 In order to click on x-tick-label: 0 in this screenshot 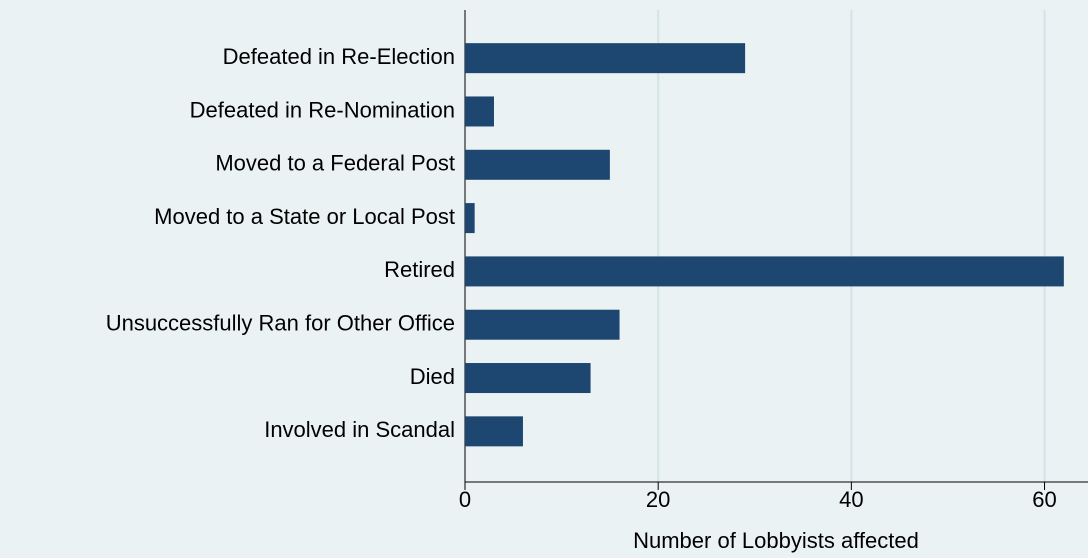, I will do `click(465, 499)`.